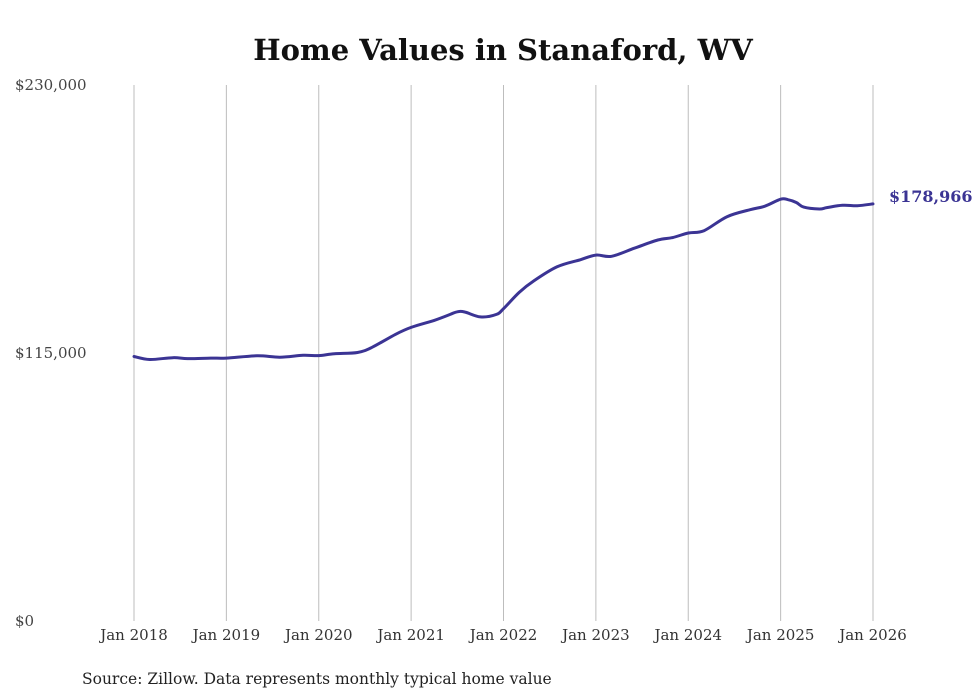 The image size is (980, 699). I want to click on x-tick-label: Jan 2018, so click(133, 635).